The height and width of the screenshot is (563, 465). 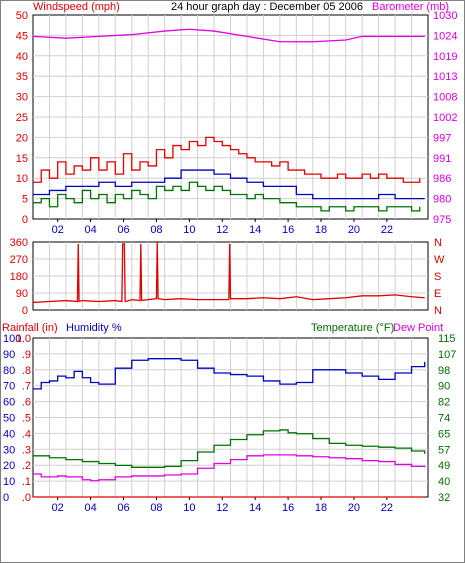 I want to click on rainfall-tick-label: .5, so click(x=26, y=419).